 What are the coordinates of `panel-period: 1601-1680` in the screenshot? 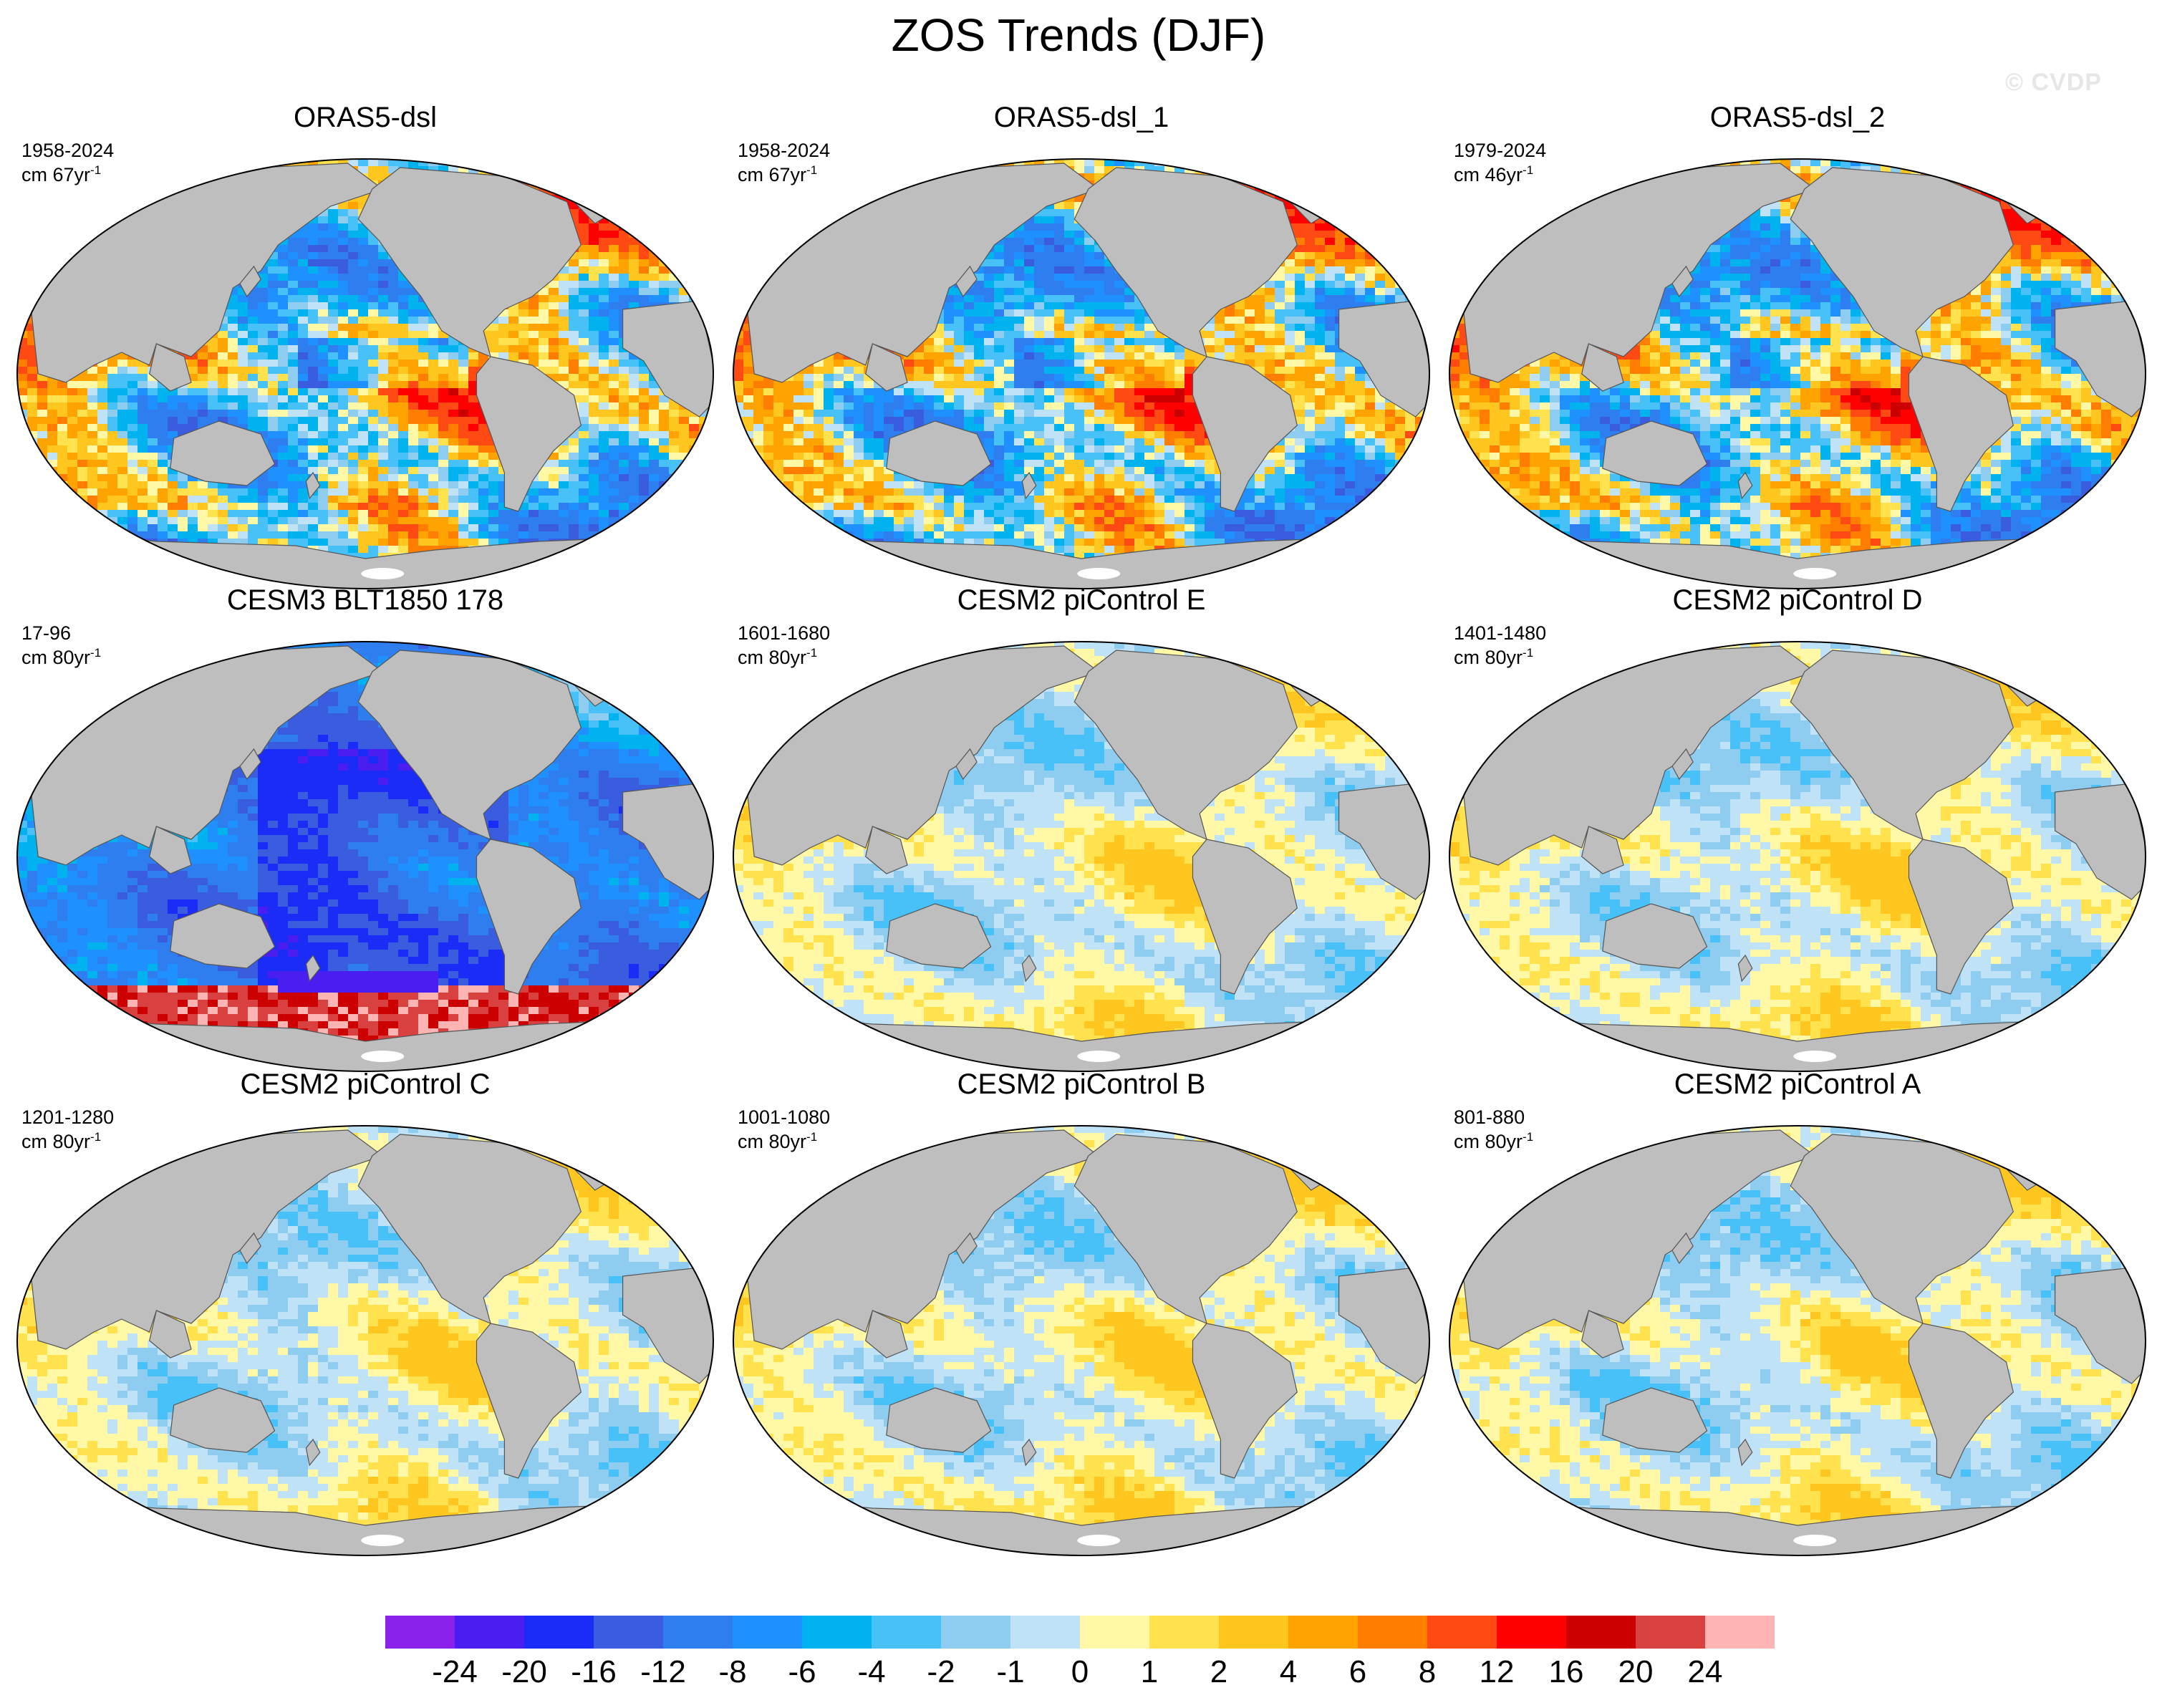 It's located at (784, 634).